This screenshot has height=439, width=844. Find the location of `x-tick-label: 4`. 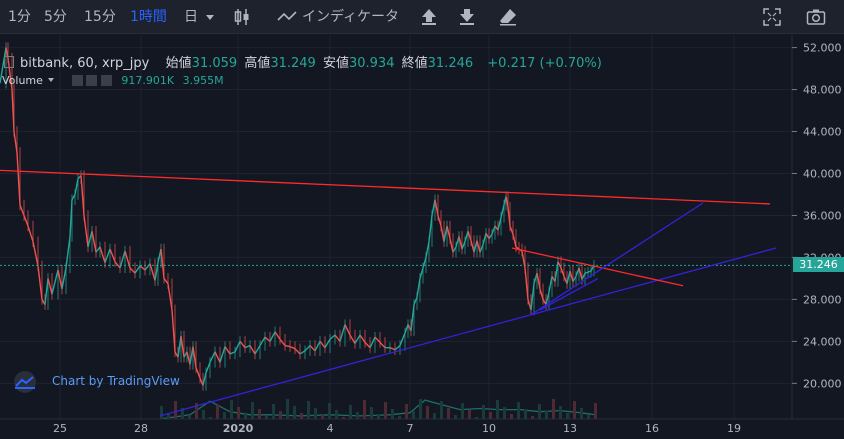

x-tick-label: 4 is located at coordinates (330, 428).